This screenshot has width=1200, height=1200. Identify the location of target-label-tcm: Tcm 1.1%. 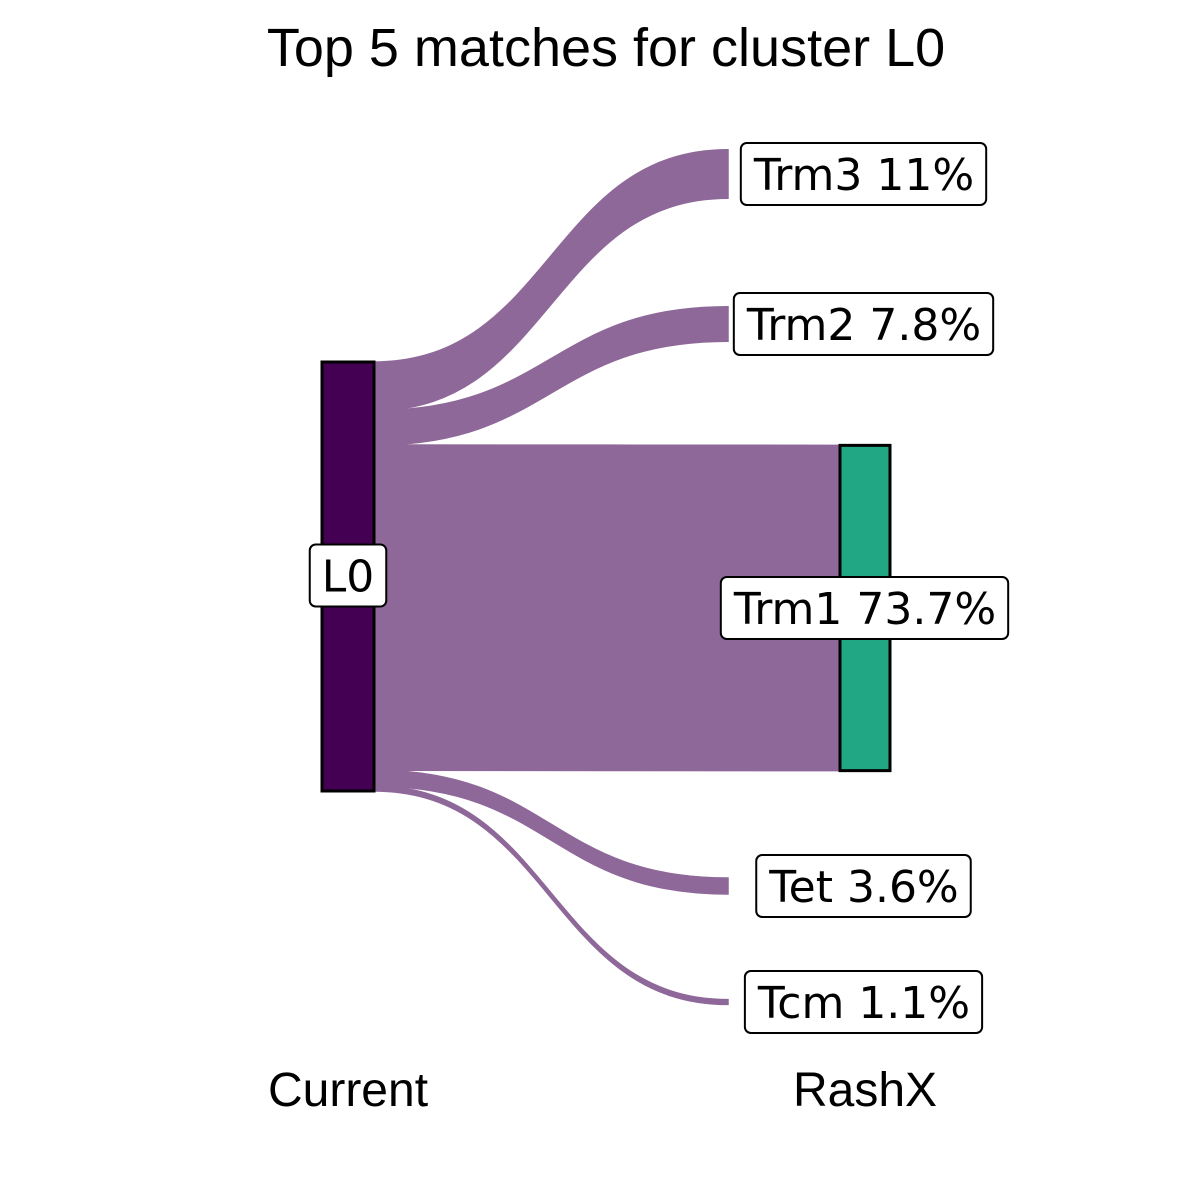
(863, 1002).